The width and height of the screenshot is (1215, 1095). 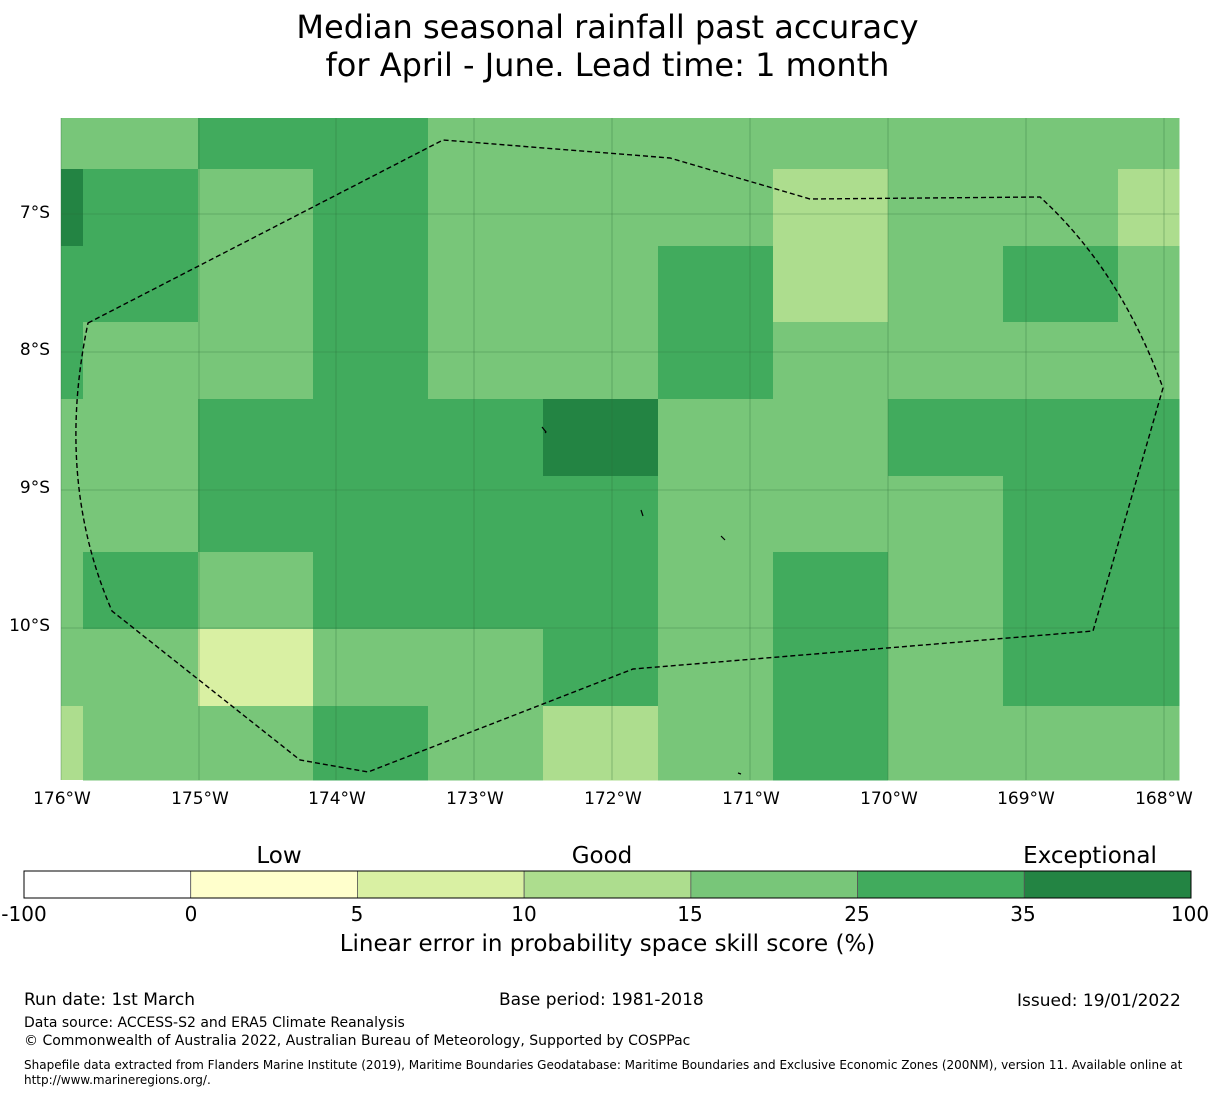 What do you see at coordinates (723, 538) in the screenshot?
I see `island-atafu` at bounding box center [723, 538].